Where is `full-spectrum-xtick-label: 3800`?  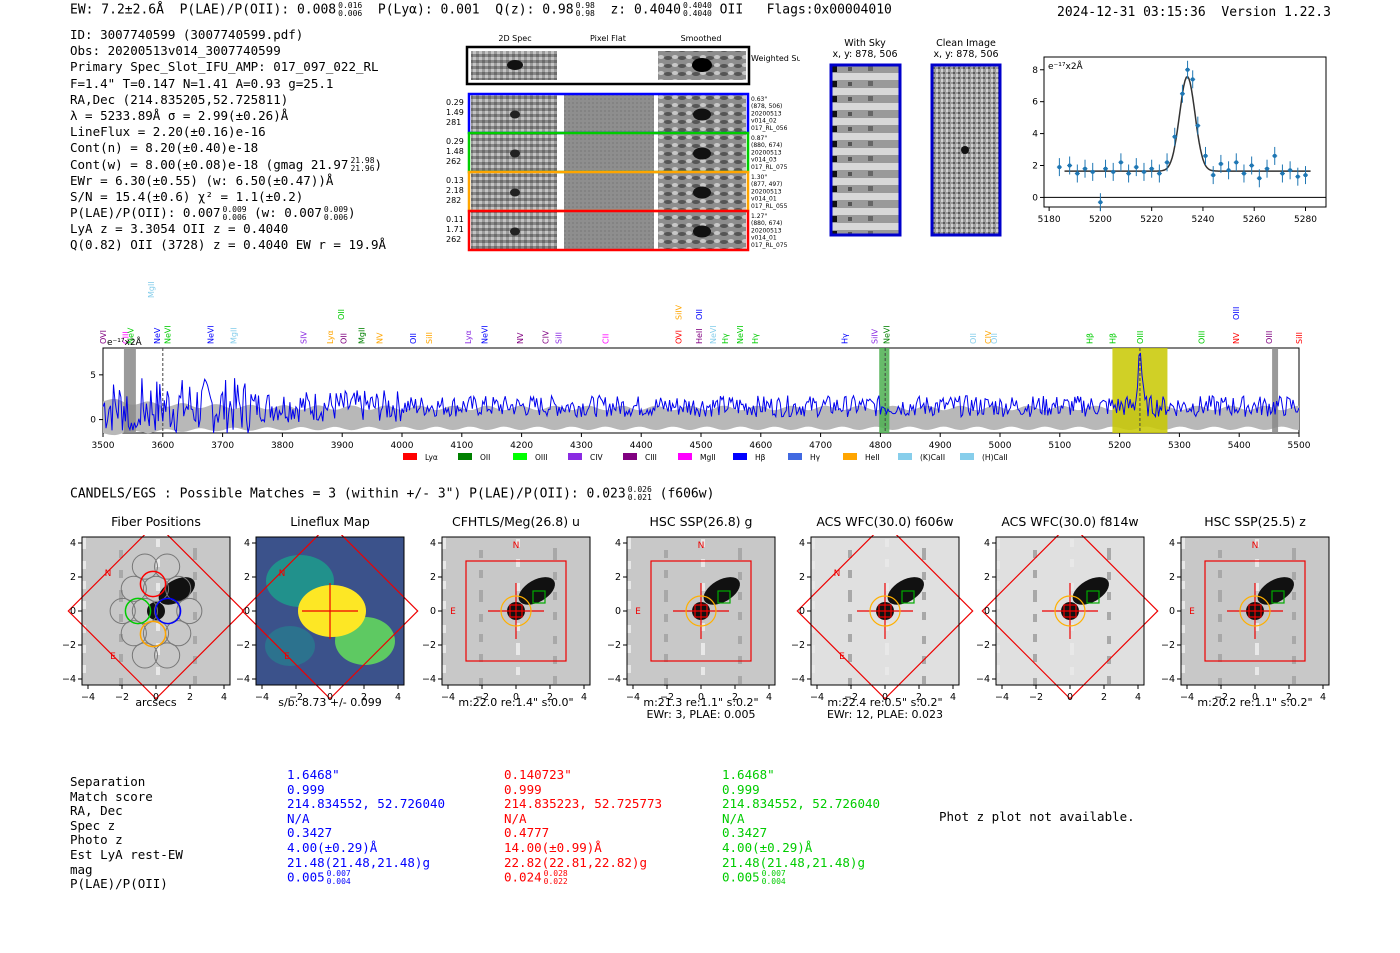
full-spectrum-xtick-label: 3800 is located at coordinates (282, 446).